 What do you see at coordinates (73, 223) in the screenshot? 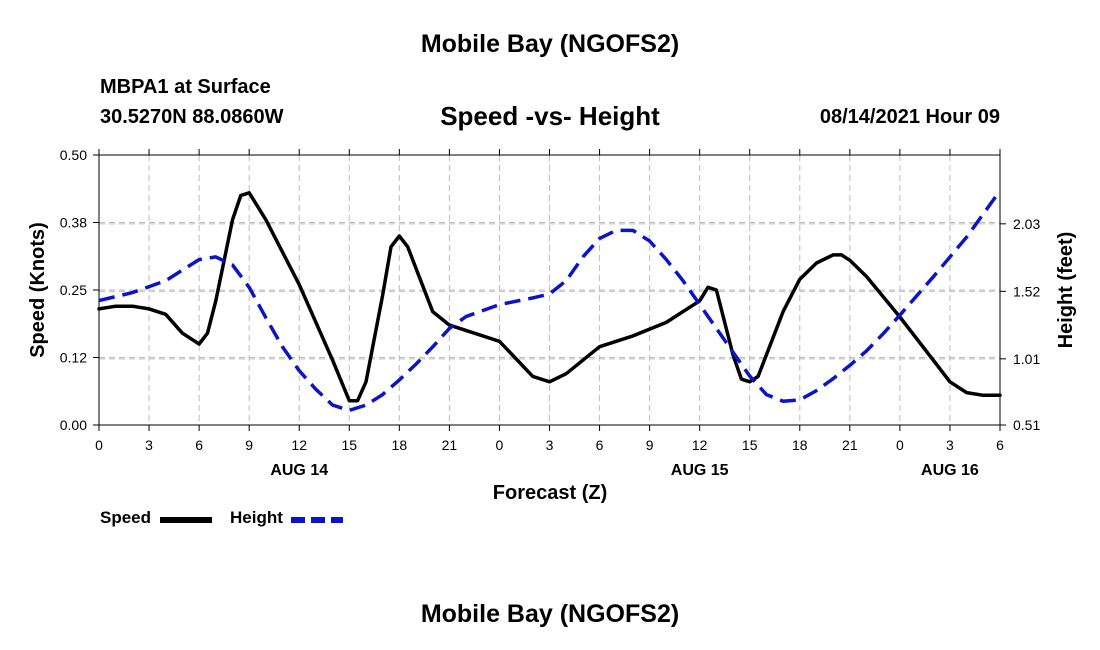
I see `y-left-tick-label: 0.38` at bounding box center [73, 223].